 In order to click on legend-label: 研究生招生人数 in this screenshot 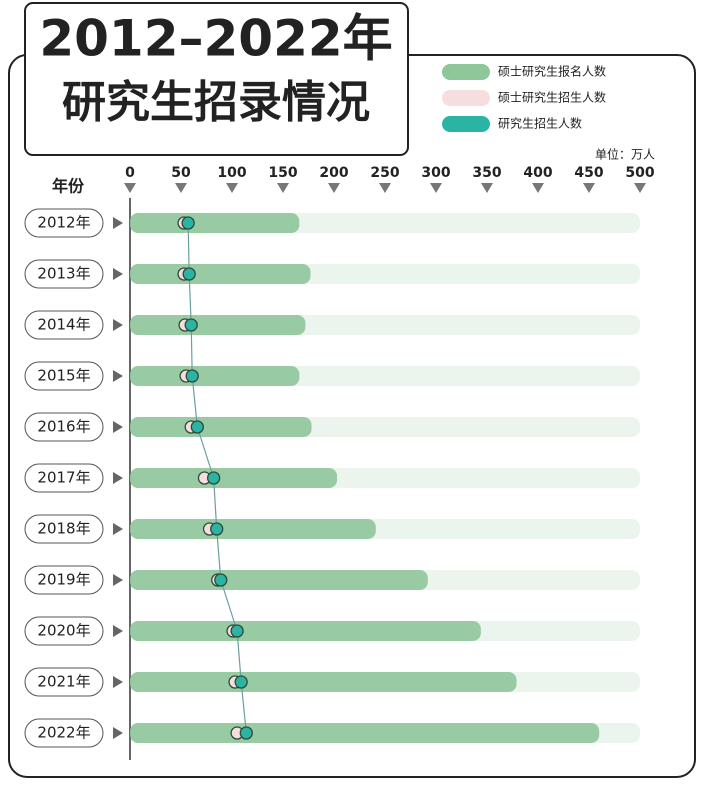, I will do `click(540, 123)`.